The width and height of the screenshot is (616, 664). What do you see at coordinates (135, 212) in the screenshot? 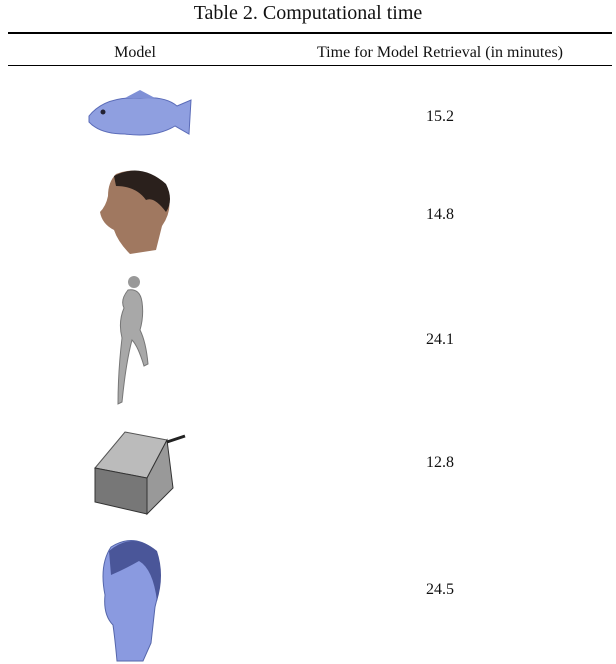
I see `head-image` at bounding box center [135, 212].